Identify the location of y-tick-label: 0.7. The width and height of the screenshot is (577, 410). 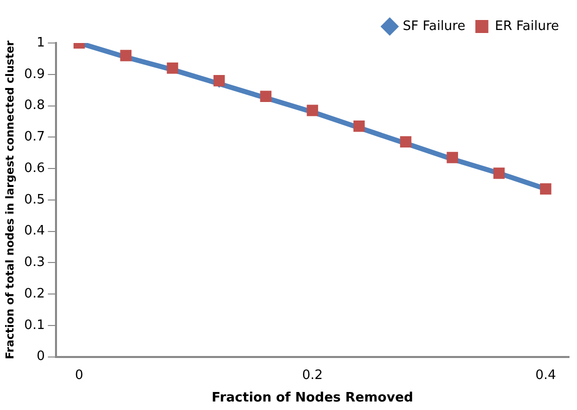
(34, 137).